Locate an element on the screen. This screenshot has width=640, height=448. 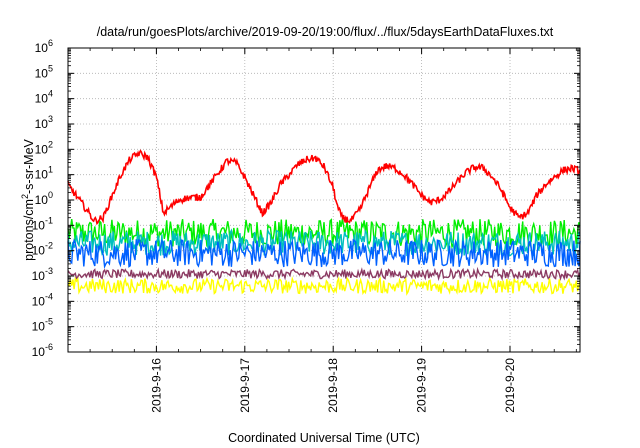
y-axis-label-superscript: 2 is located at coordinates (25, 196).